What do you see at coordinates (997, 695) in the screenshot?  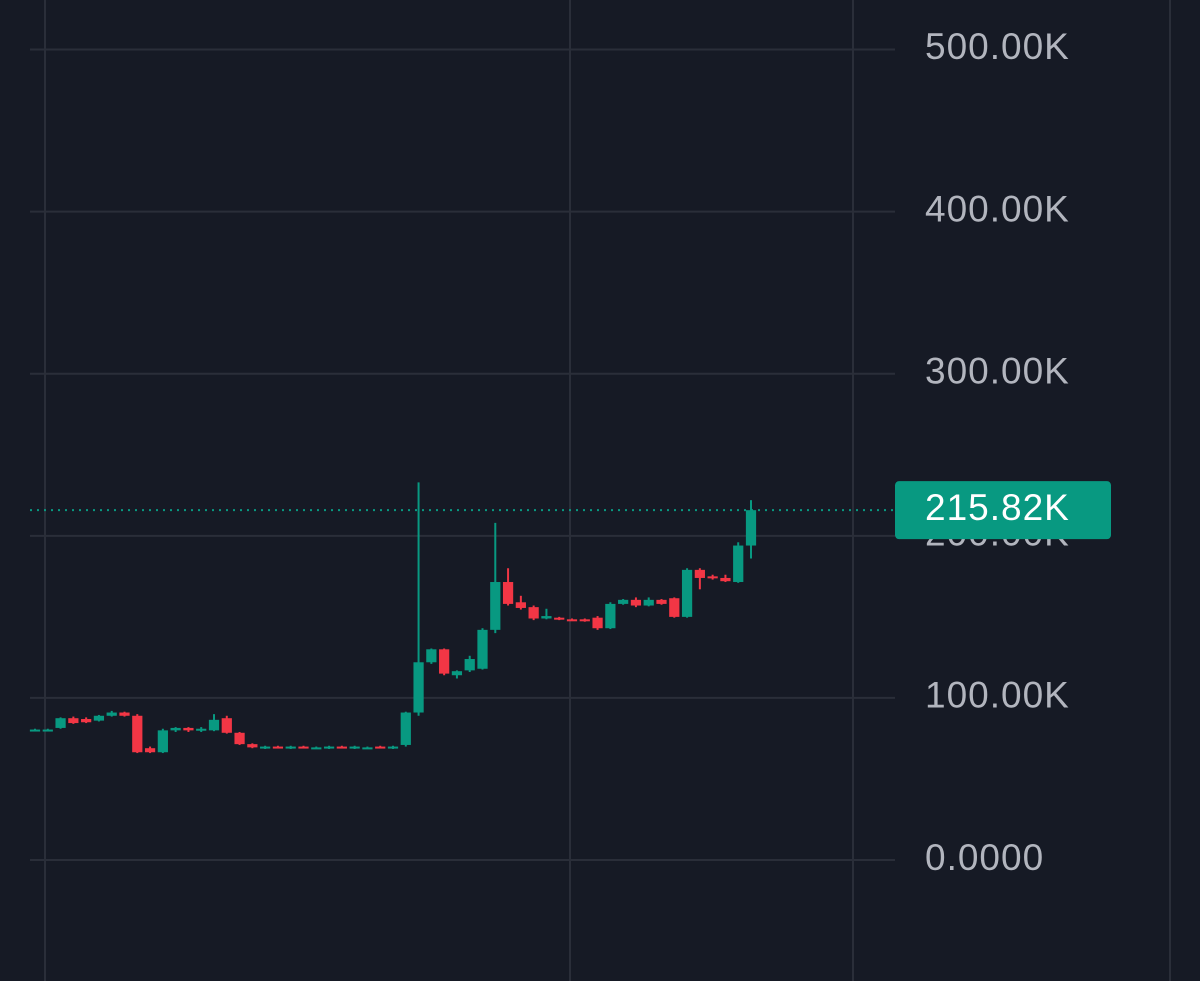 I see `y-tick-label: 100.00K` at bounding box center [997, 695].